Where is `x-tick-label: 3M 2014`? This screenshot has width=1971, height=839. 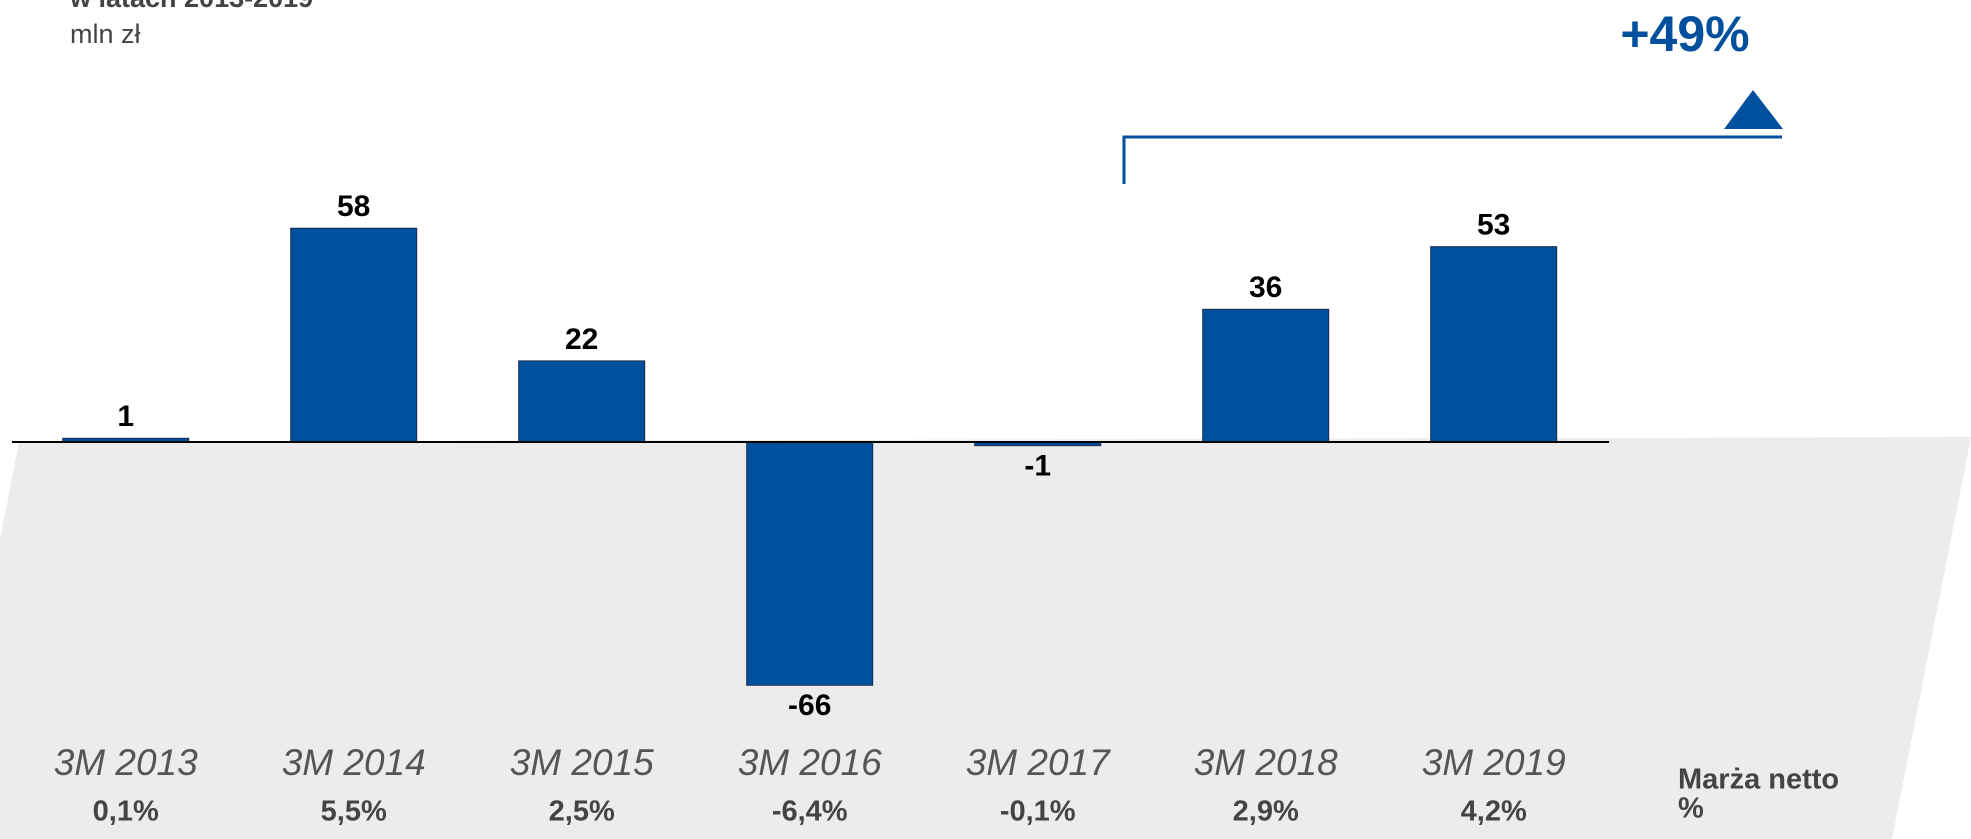 x-tick-label: 3M 2014 is located at coordinates (354, 762).